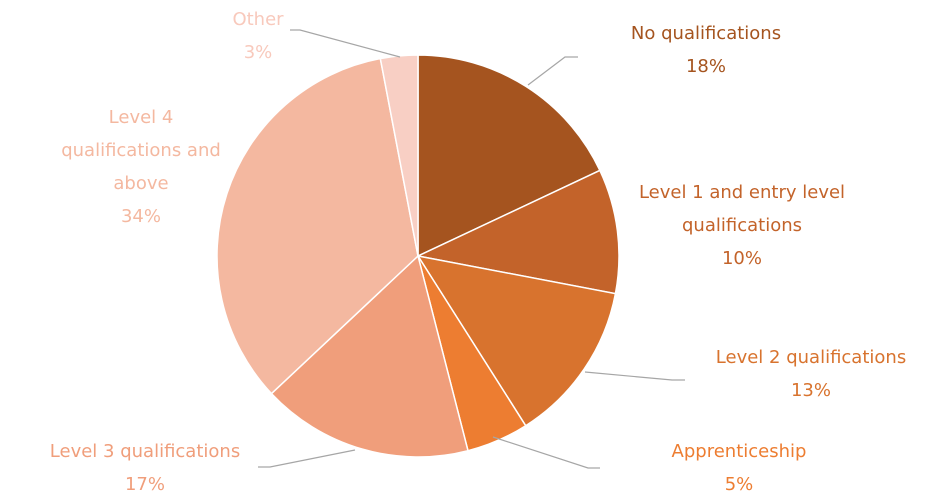 Image resolution: width=931 pixels, height=501 pixels. Describe the element at coordinates (144, 484) in the screenshot. I see `value-label: 17%` at that location.